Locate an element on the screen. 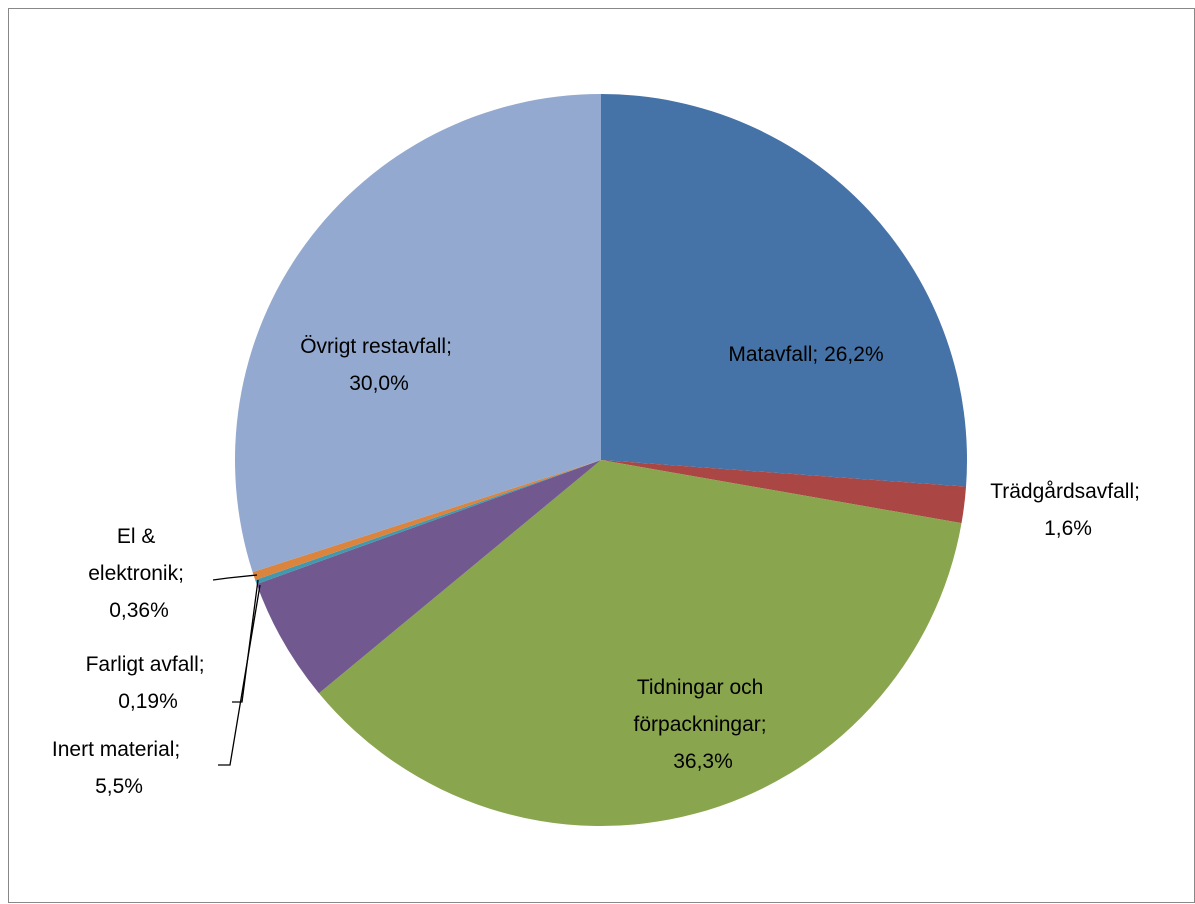 The image size is (1195, 904). label-line: Matavfall; 26,2% is located at coordinates (805, 354).